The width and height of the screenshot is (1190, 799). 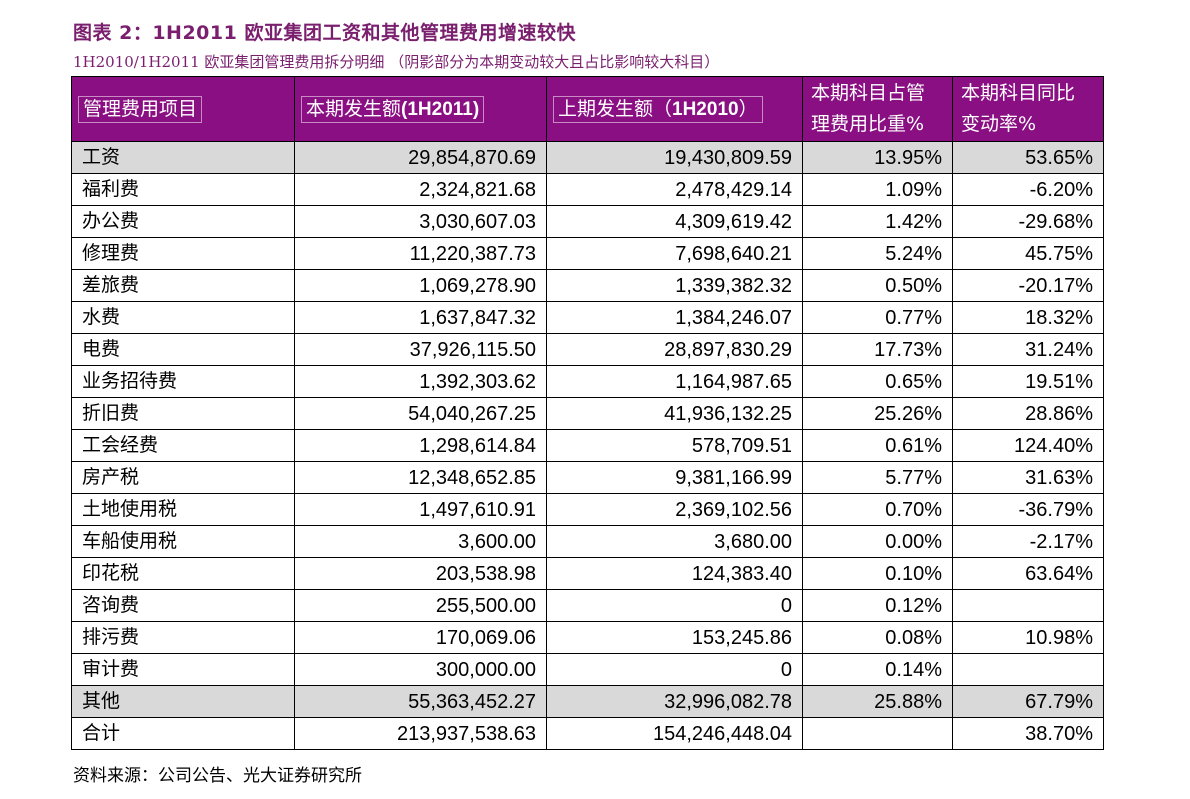 What do you see at coordinates (705, 109) in the screenshot?
I see `header-previous-mid: 1H2010` at bounding box center [705, 109].